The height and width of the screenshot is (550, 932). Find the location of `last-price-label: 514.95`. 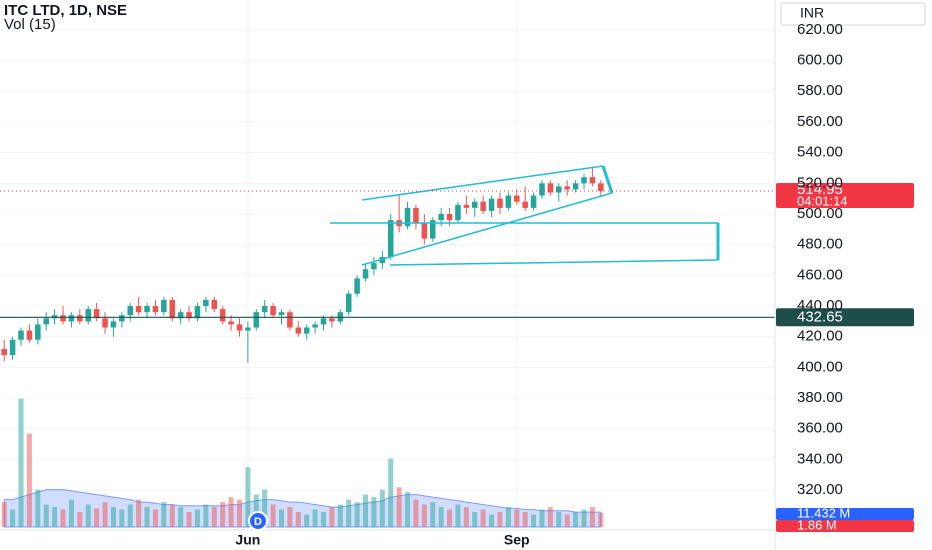

last-price-label: 514.95 is located at coordinates (820, 189).